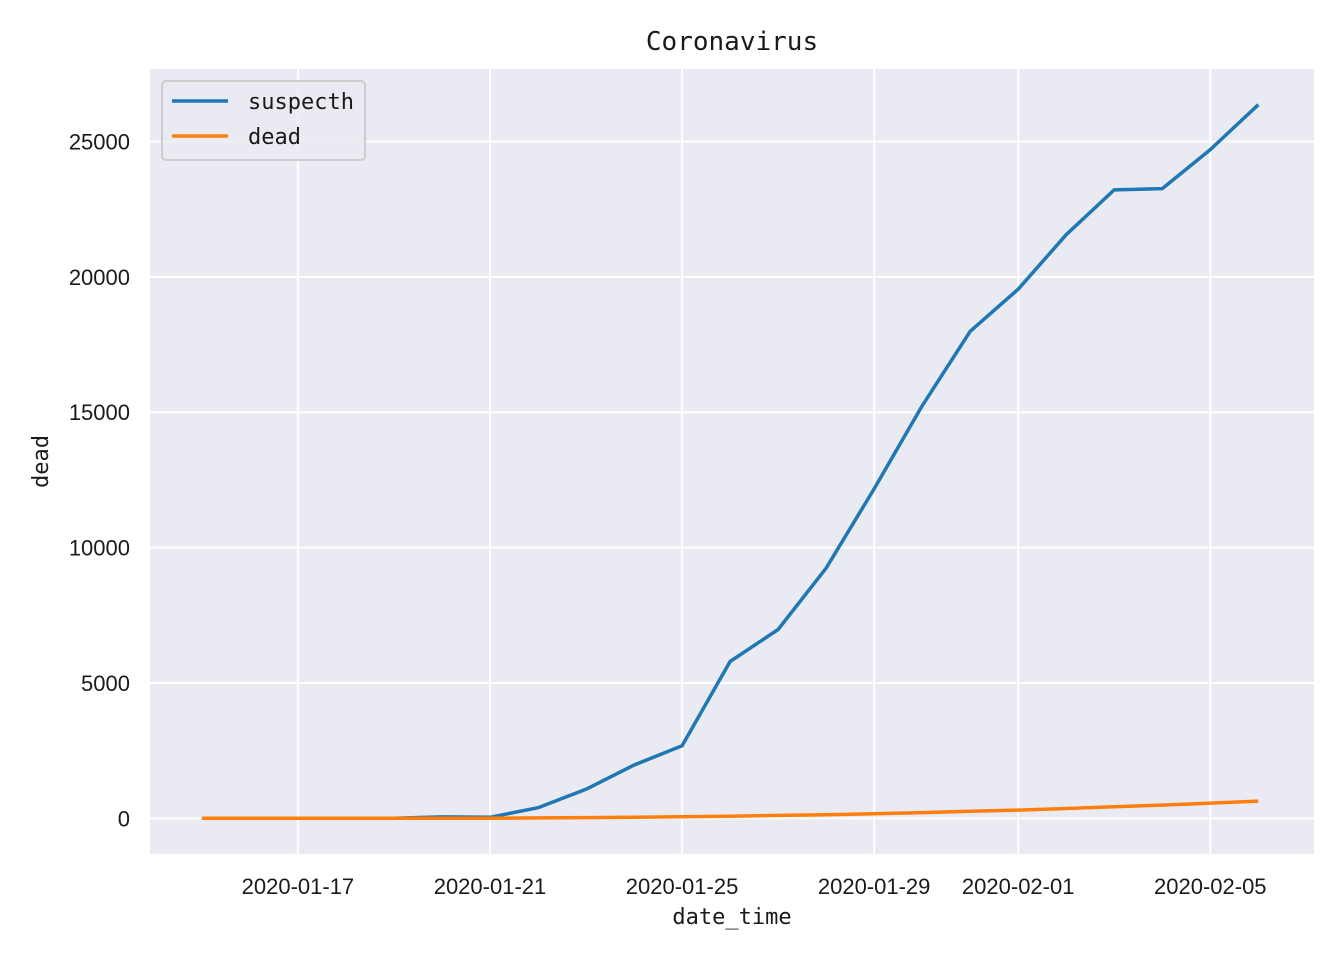  Describe the element at coordinates (732, 42) in the screenshot. I see `chart-title: Coronavirus` at that location.